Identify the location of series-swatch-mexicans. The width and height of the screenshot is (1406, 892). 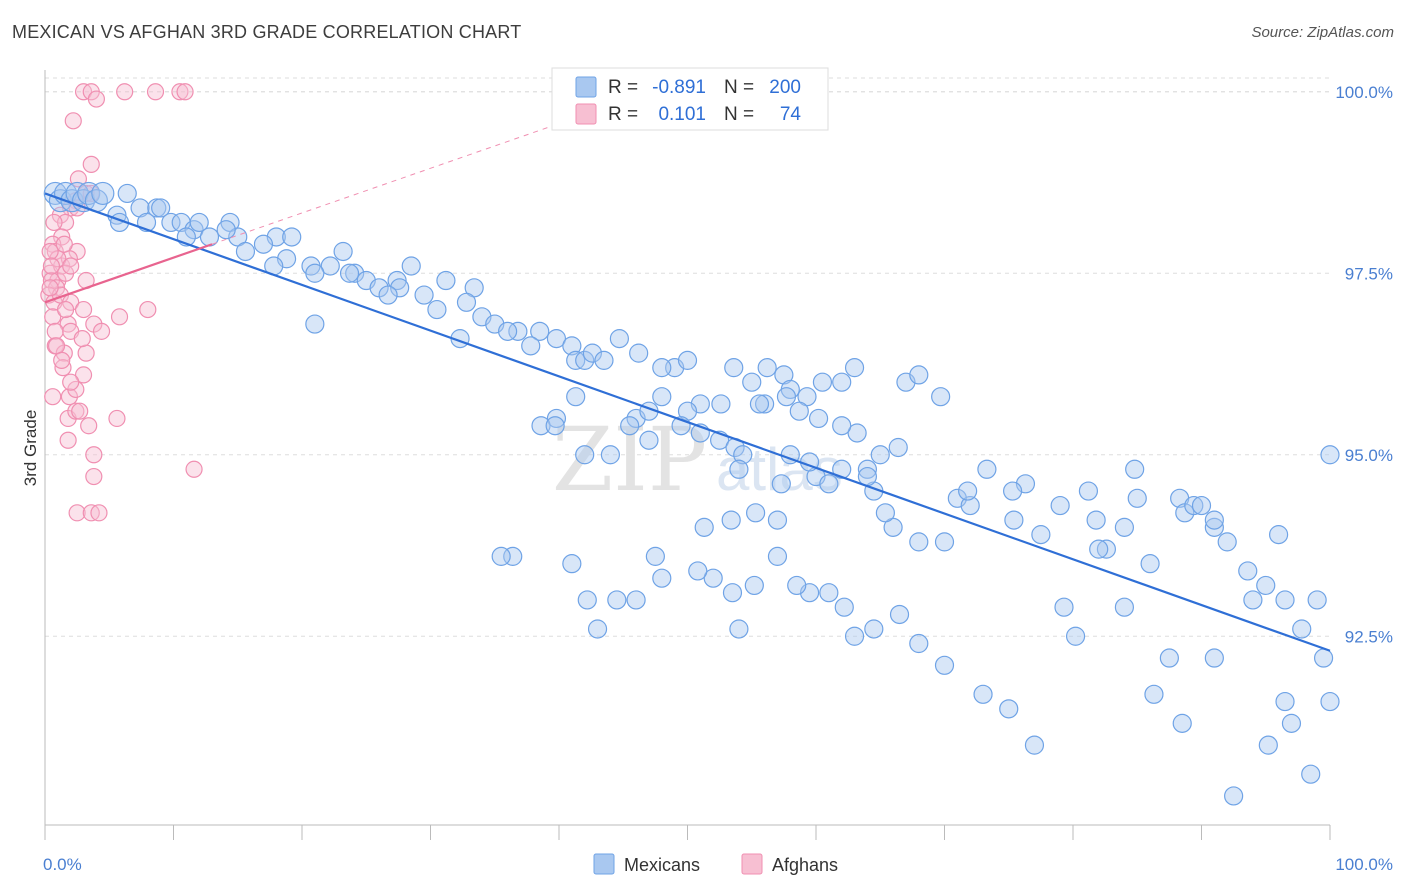
(604, 864).